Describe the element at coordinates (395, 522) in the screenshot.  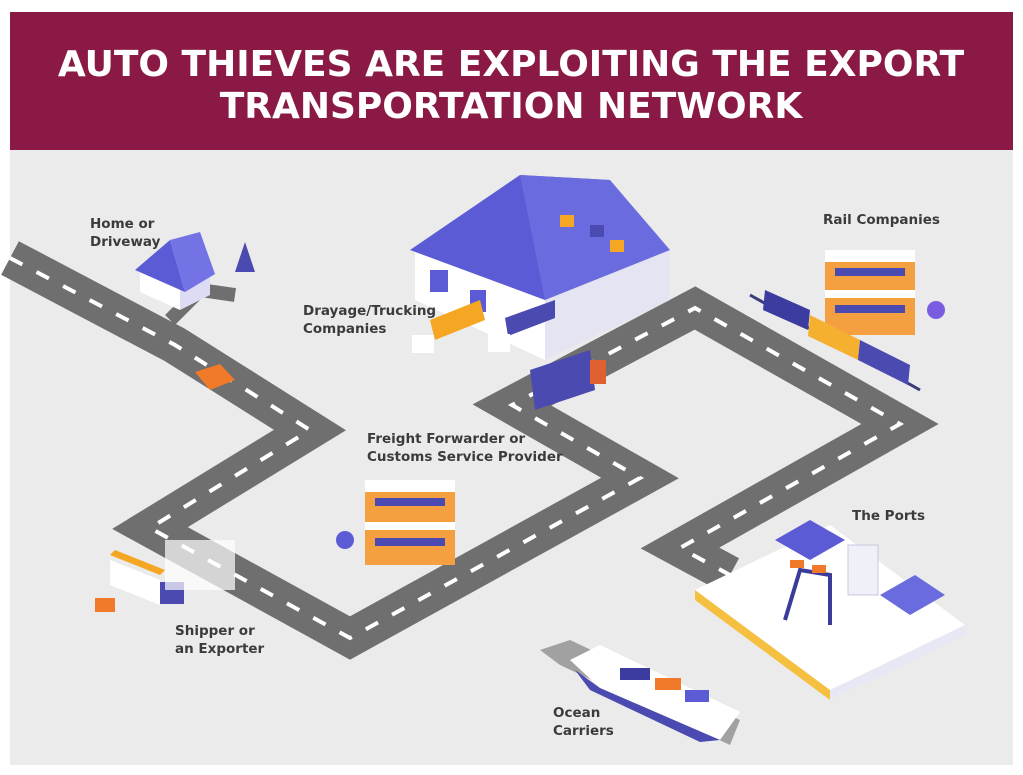
I see `forwarder-building` at that location.